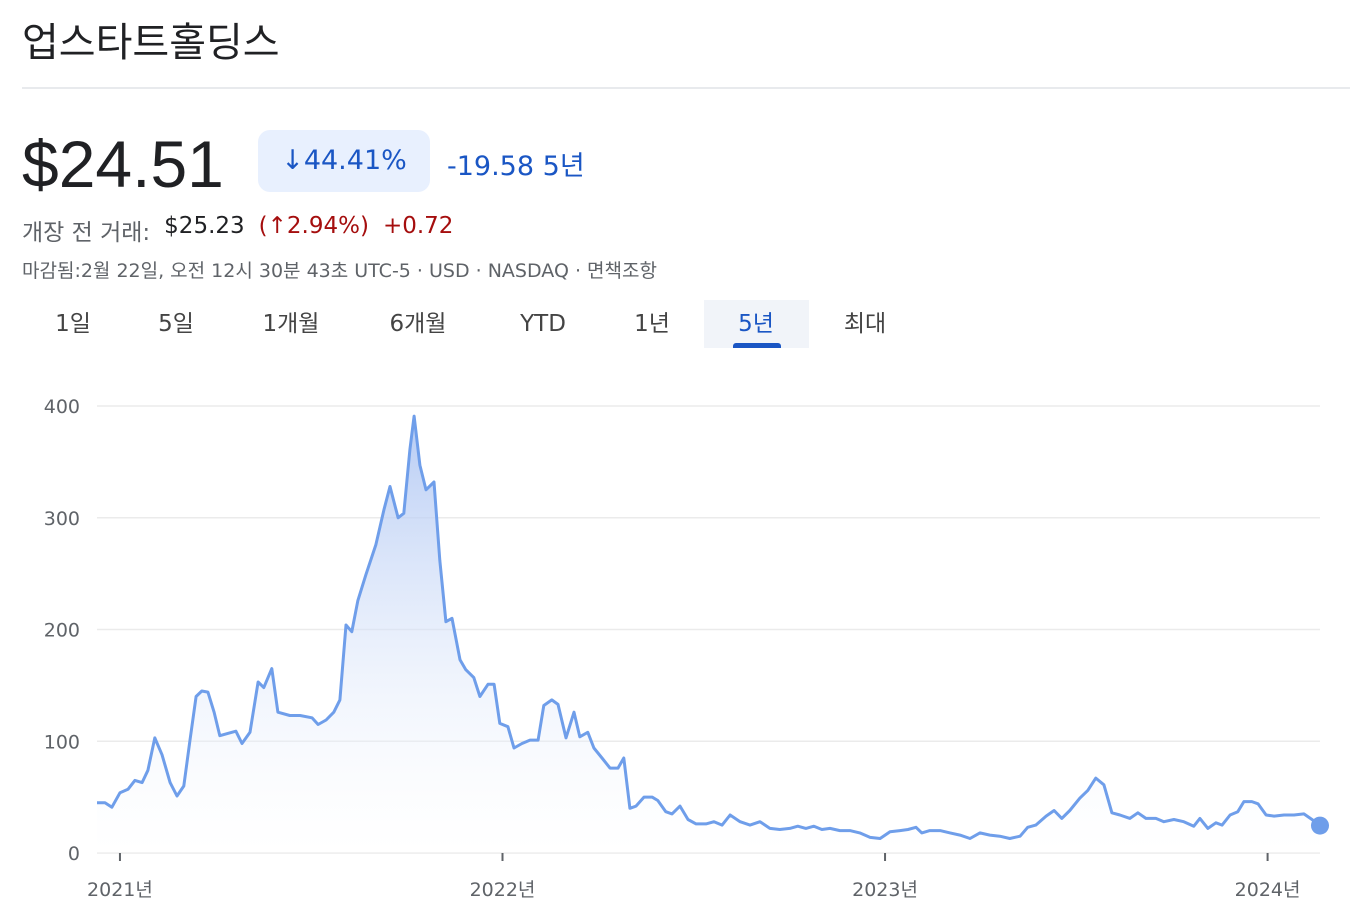 The image size is (1350, 908). Describe the element at coordinates (73, 324) in the screenshot. I see `range-tab: 1일` at that location.